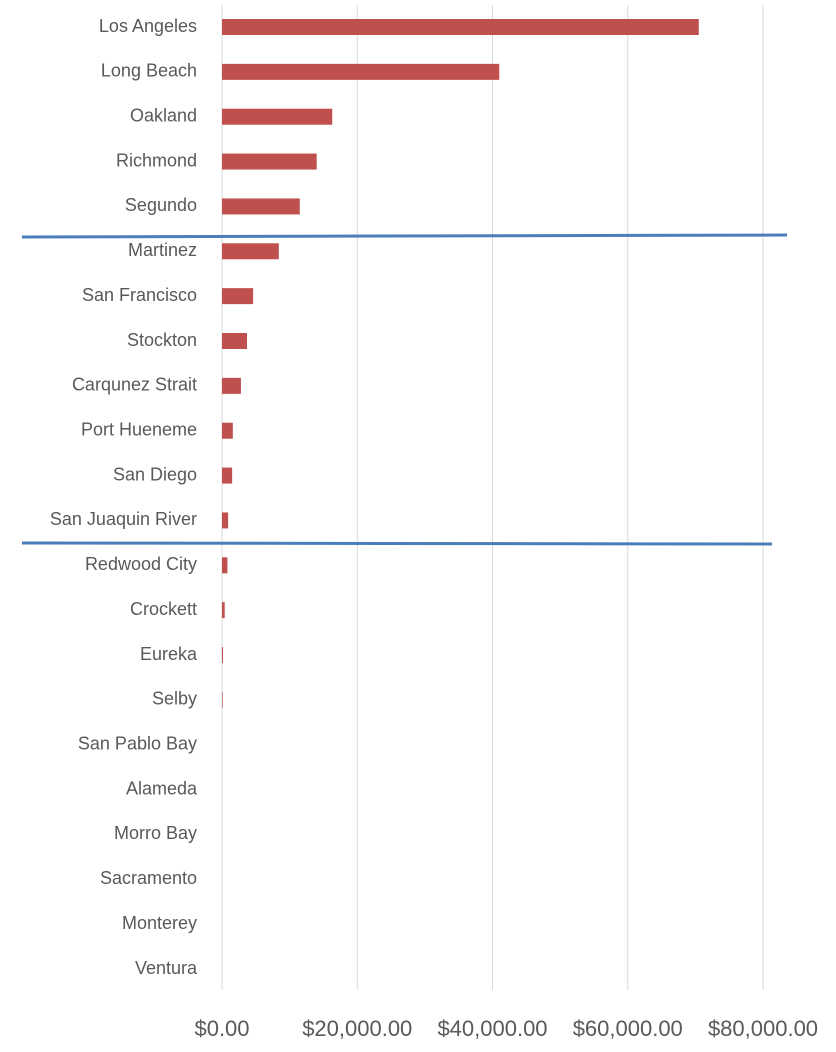  What do you see at coordinates (163, 609) in the screenshot?
I see `y-tick-label: Crockett` at bounding box center [163, 609].